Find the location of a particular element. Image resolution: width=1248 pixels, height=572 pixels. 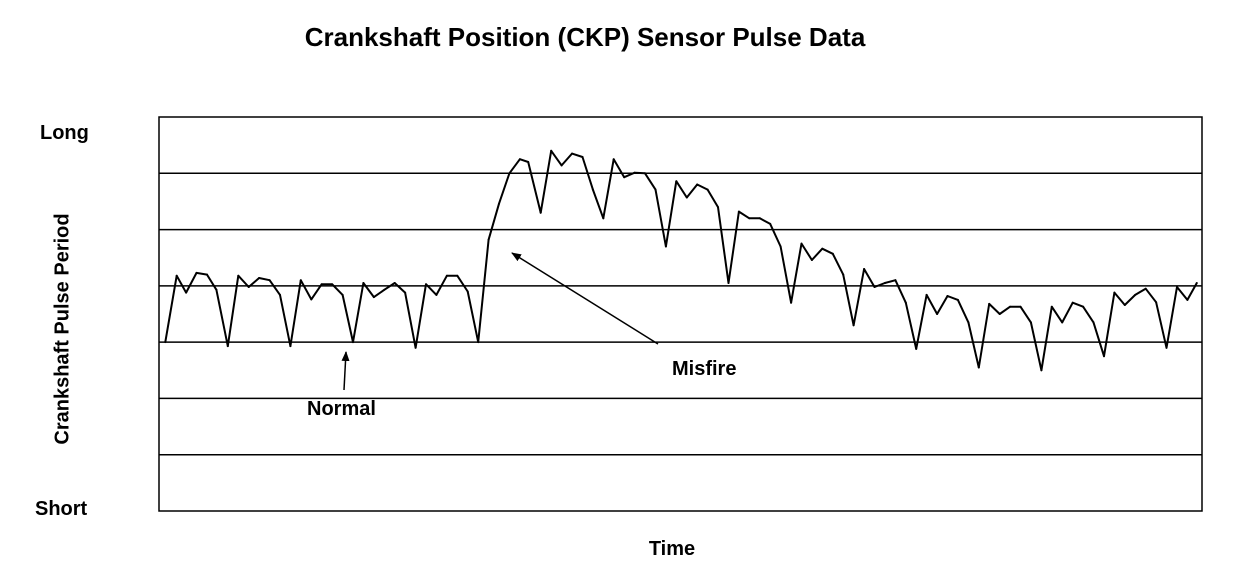

x-axis-label: Time is located at coordinates (672, 549).